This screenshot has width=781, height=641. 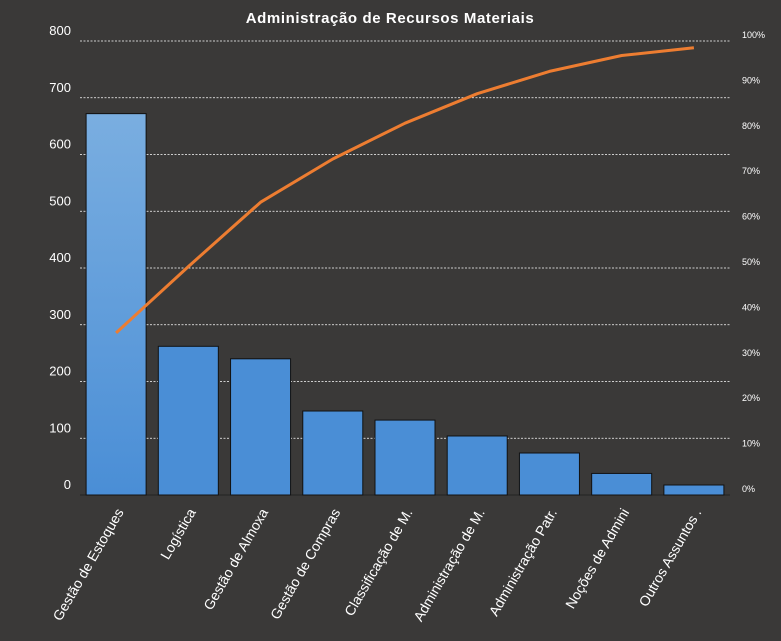 I want to click on secondary-y-tick-label: 90%, so click(x=751, y=80).